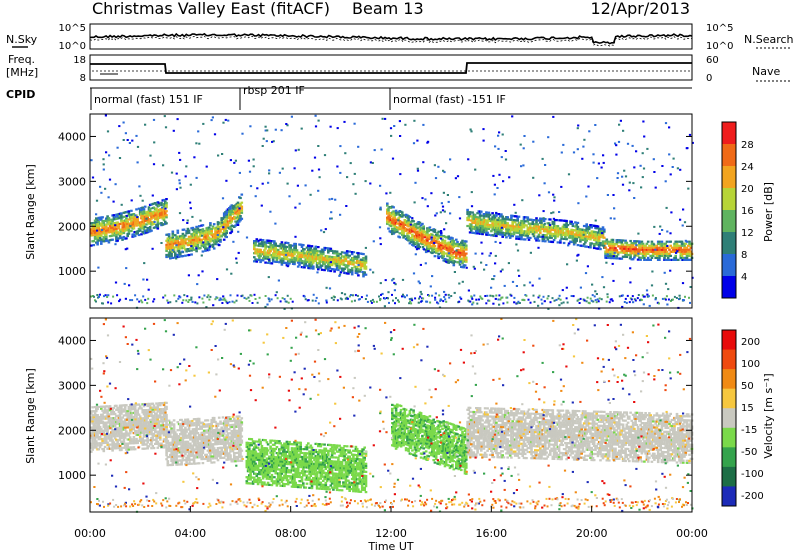 The width and height of the screenshot is (800, 554). I want to click on nave-label: Nave, so click(766, 71).